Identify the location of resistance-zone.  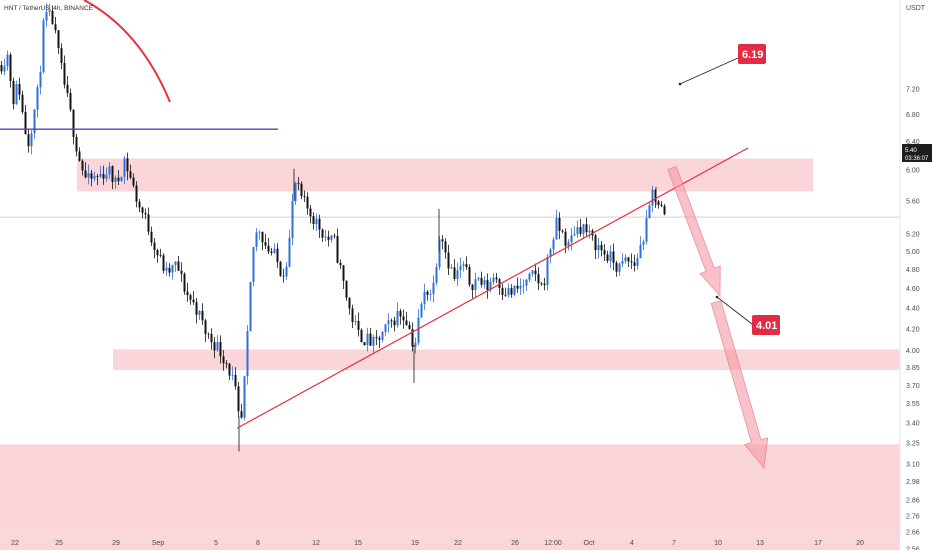
(445, 175).